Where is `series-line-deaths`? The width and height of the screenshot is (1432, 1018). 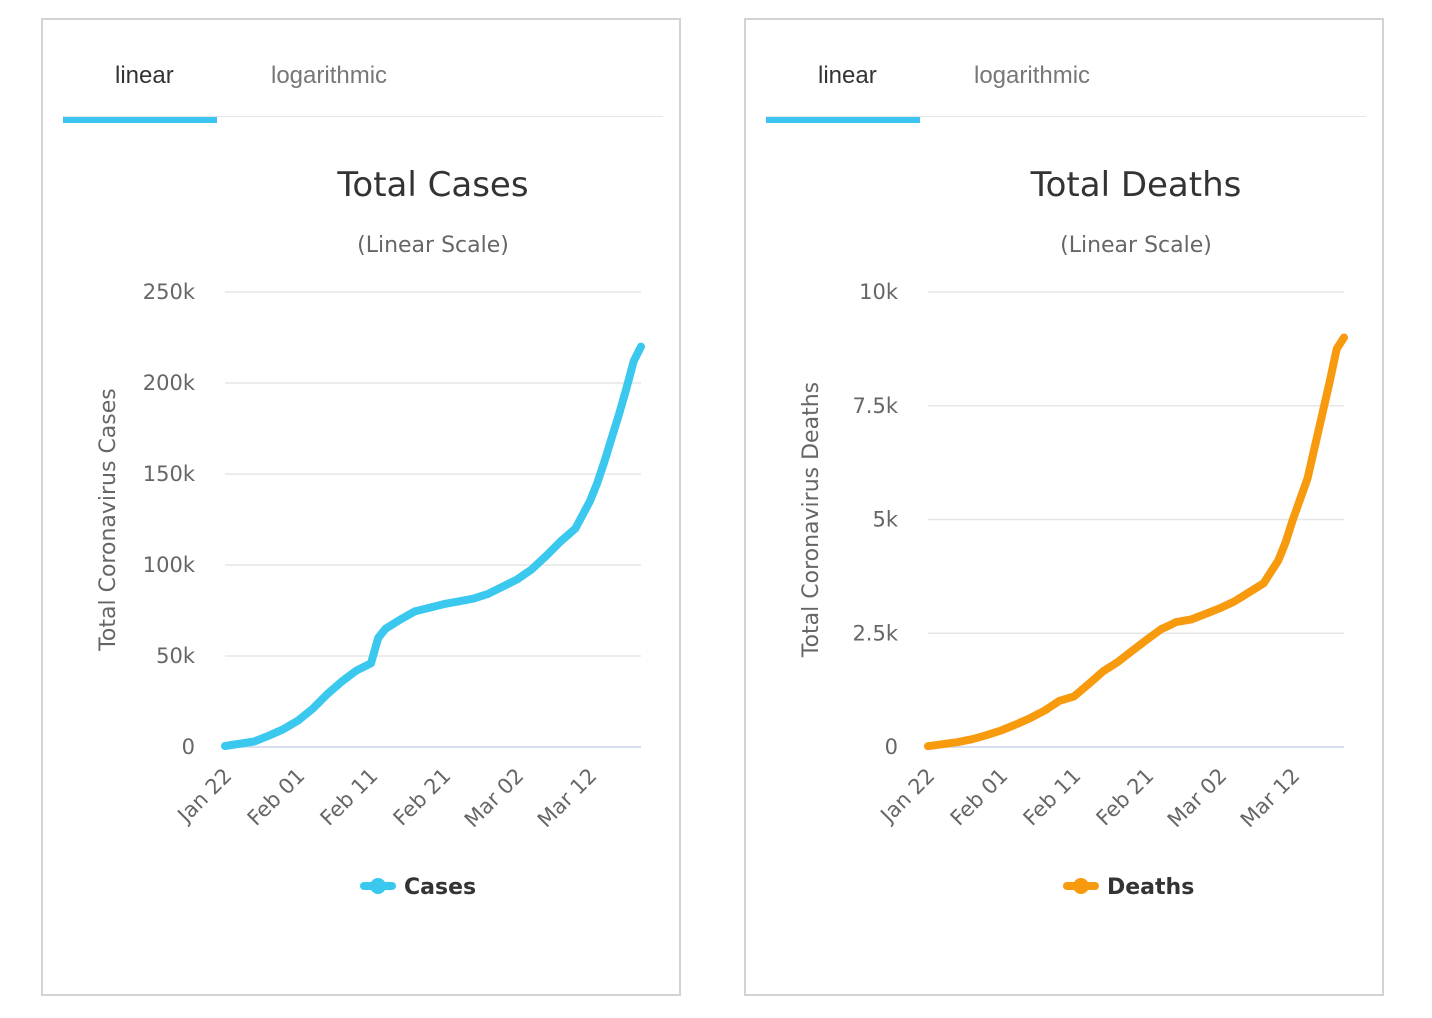
series-line-deaths is located at coordinates (1136, 542).